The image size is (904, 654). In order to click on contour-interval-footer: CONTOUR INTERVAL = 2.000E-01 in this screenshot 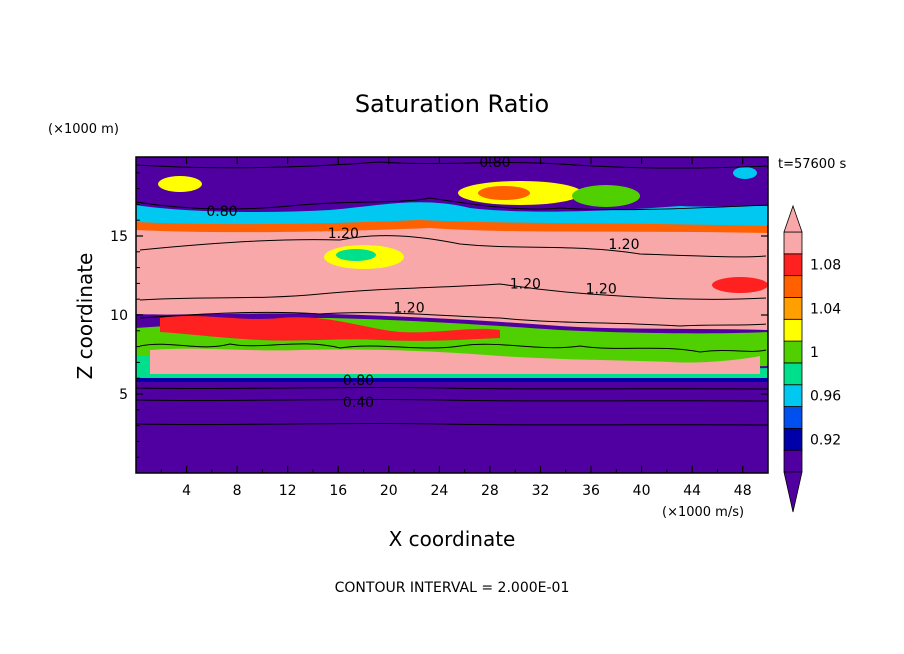, I will do `click(452, 588)`.